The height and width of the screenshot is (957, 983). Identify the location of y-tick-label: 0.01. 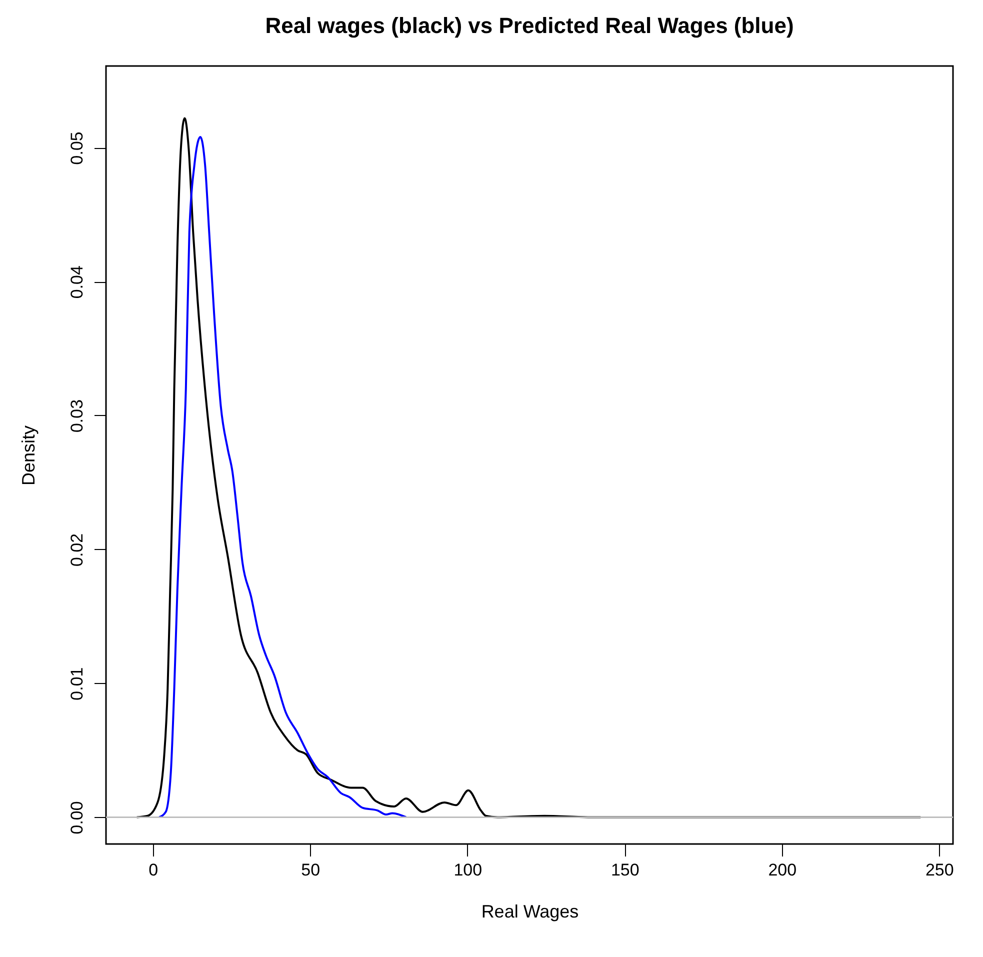
(77, 683).